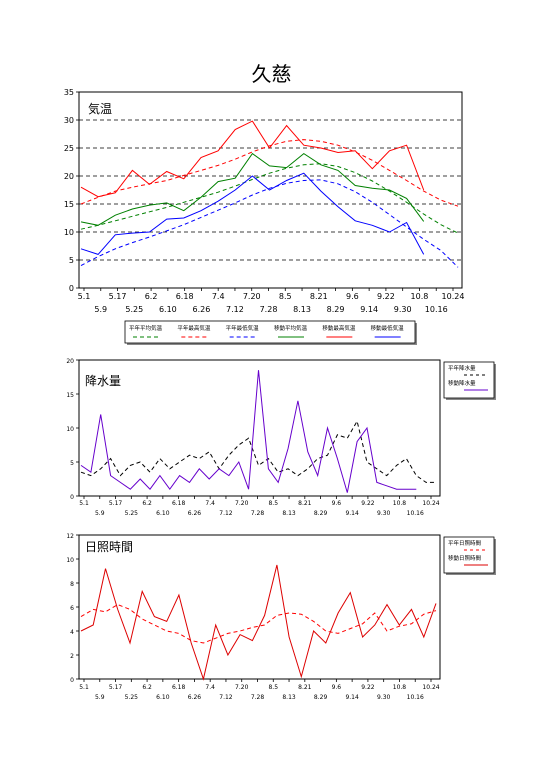 Image resolution: width=543 pixels, height=768 pixels. Describe the element at coordinates (252, 189) in the screenshot. I see `series-line-移動平均気温` at that location.